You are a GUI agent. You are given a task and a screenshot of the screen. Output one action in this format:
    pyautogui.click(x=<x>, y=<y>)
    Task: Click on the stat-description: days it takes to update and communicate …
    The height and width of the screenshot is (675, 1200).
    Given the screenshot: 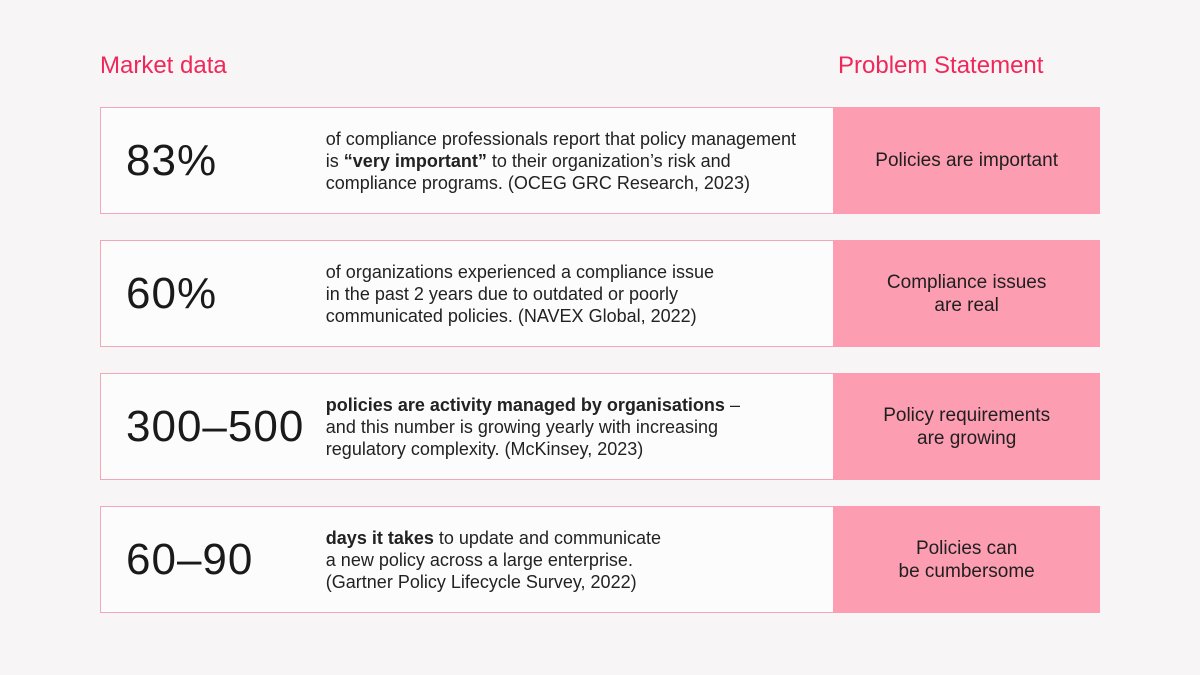 What is the action you would take?
    pyautogui.click(x=493, y=559)
    